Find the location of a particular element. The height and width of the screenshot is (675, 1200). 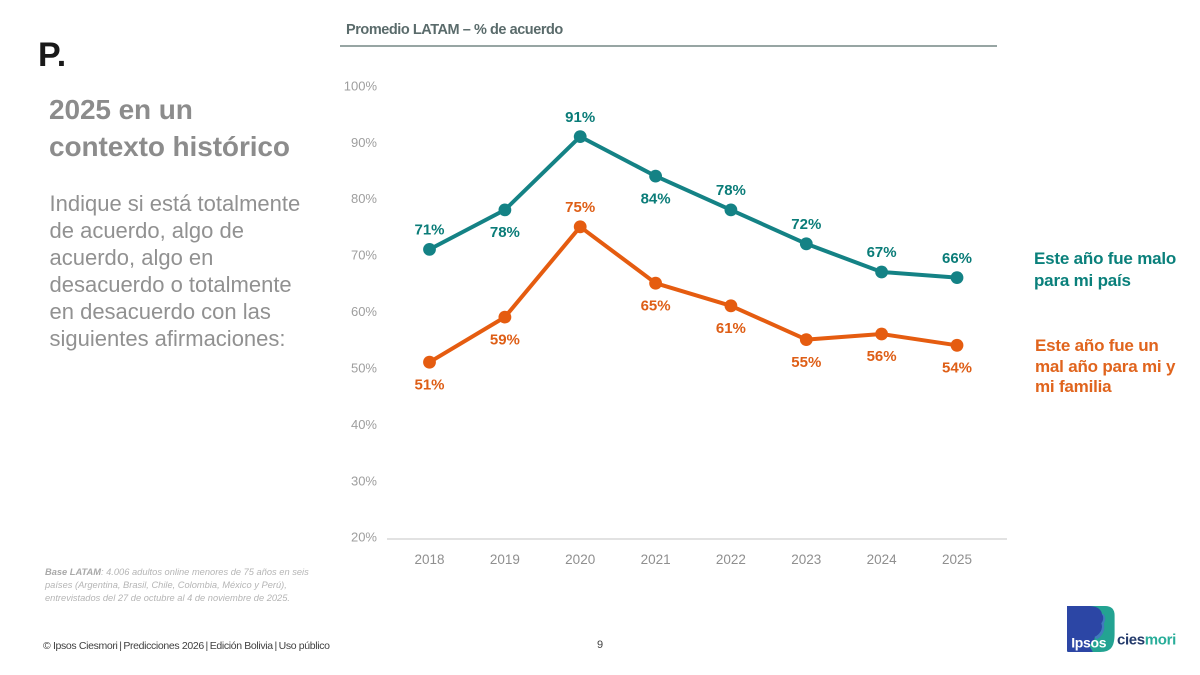

svg-text: 90% is located at coordinates (364, 142).